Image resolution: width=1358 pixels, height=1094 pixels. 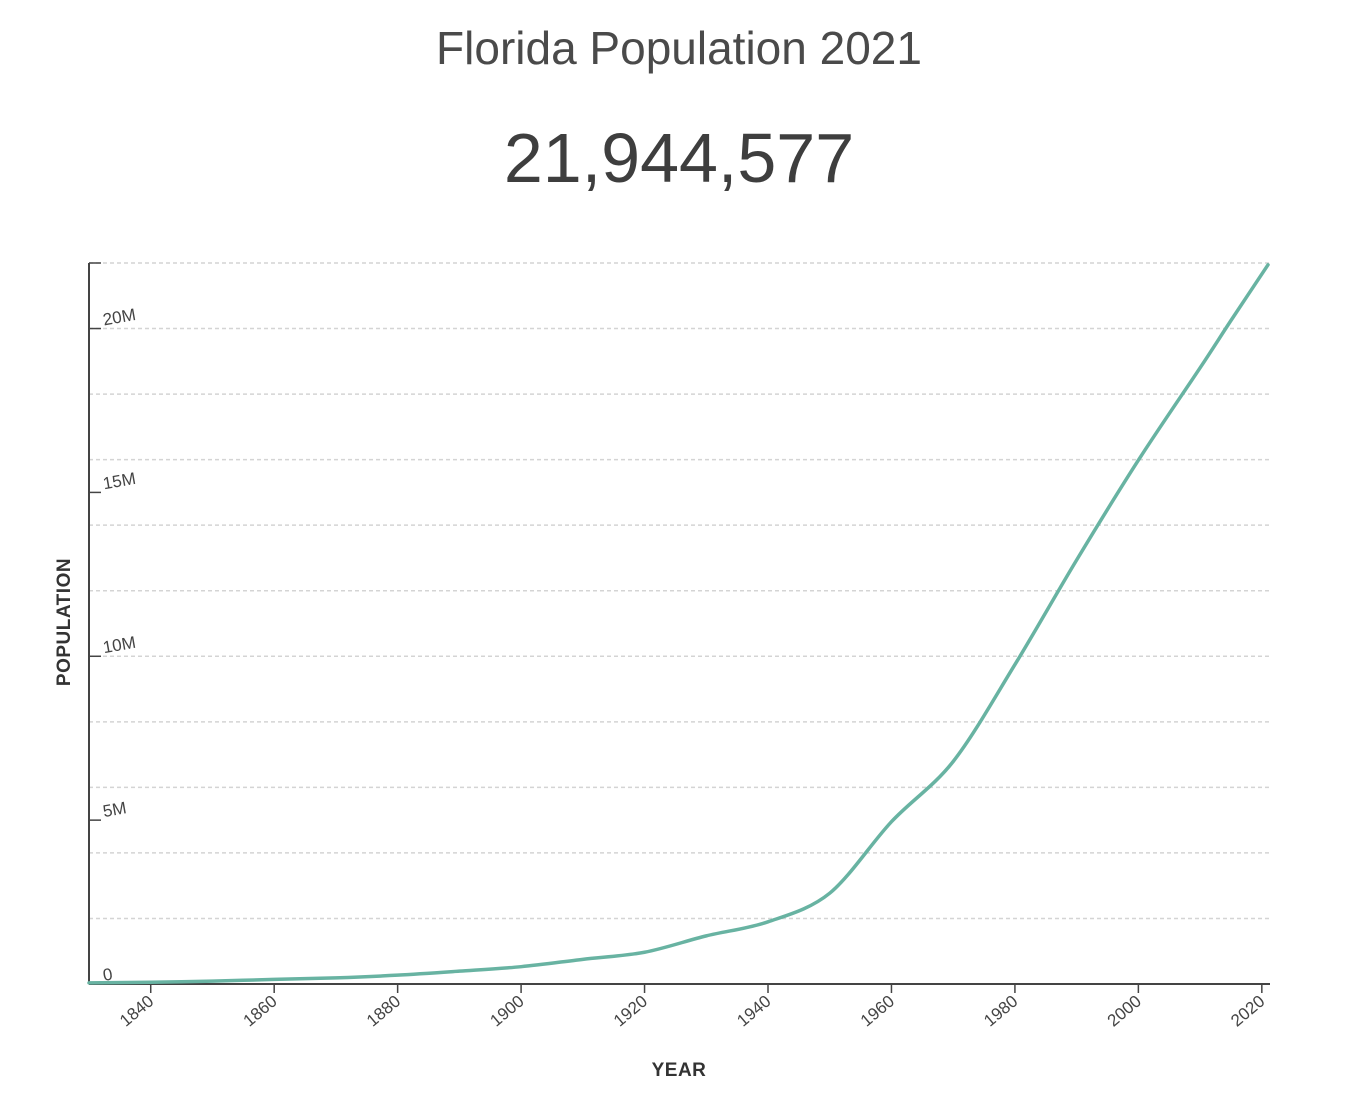 I want to click on x-tick-label: 1900, so click(x=506, y=1011).